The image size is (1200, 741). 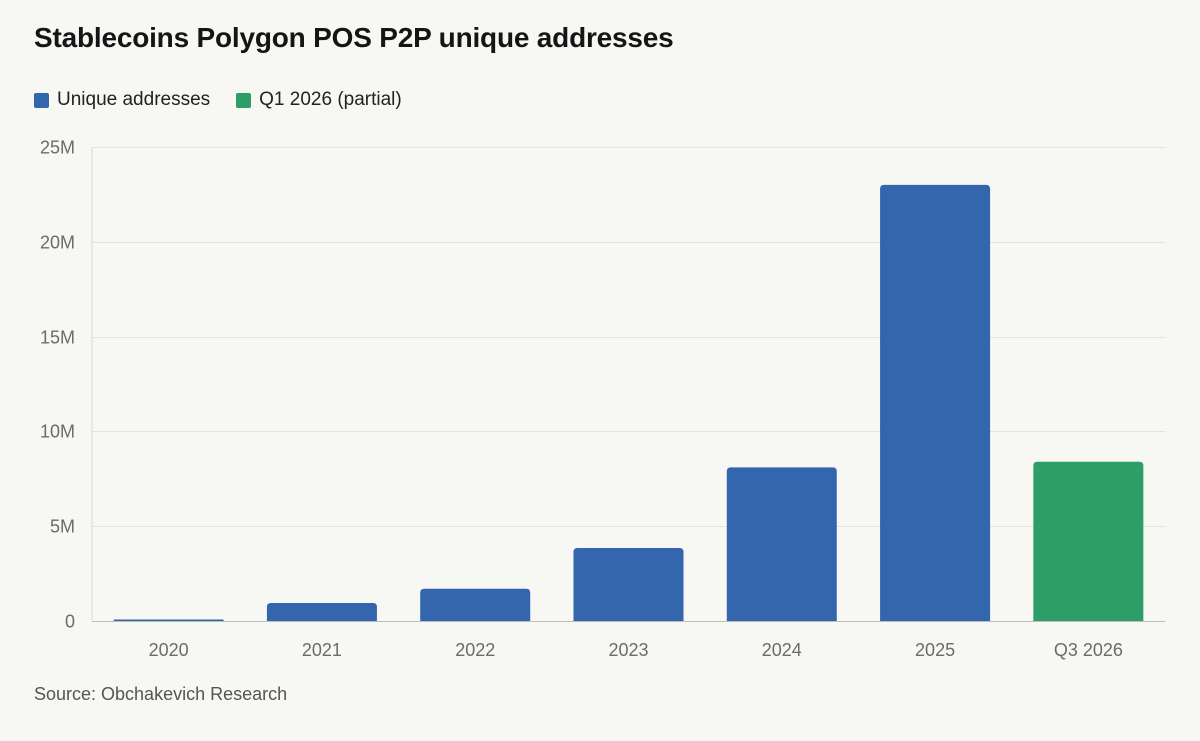 I want to click on y-tick-label: 25M, so click(x=57, y=148).